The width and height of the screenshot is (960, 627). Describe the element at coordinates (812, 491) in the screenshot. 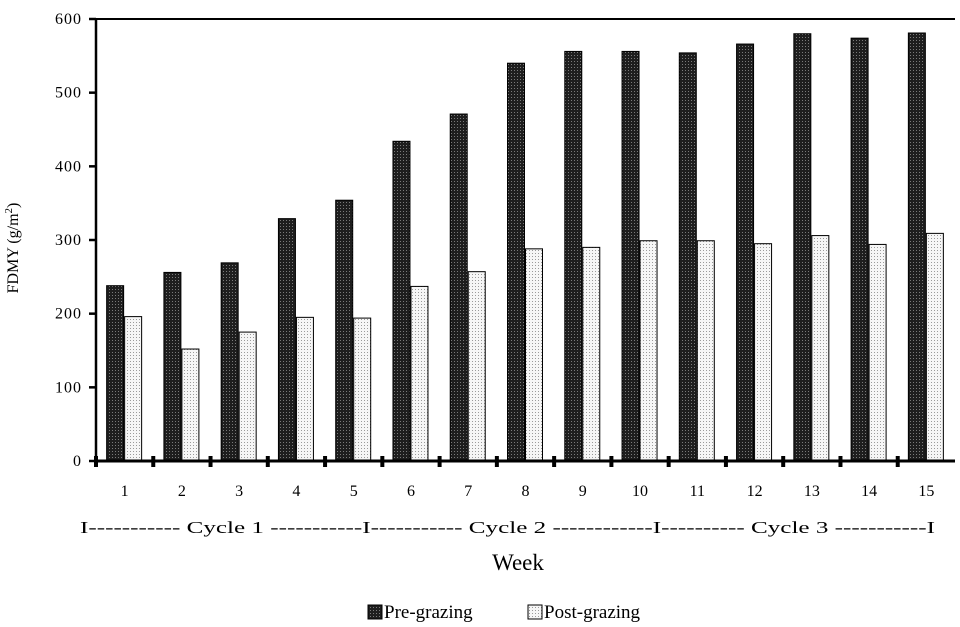

I see `x-tick-label: 13` at that location.